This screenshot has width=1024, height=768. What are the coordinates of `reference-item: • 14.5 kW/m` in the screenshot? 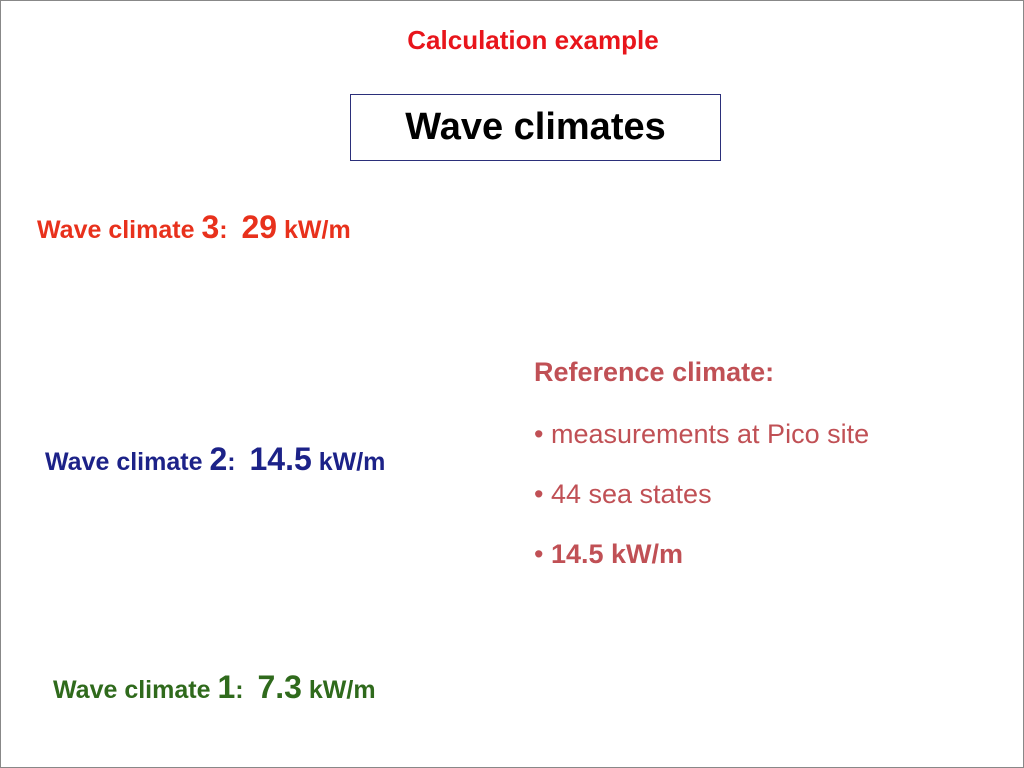 It's located at (608, 554).